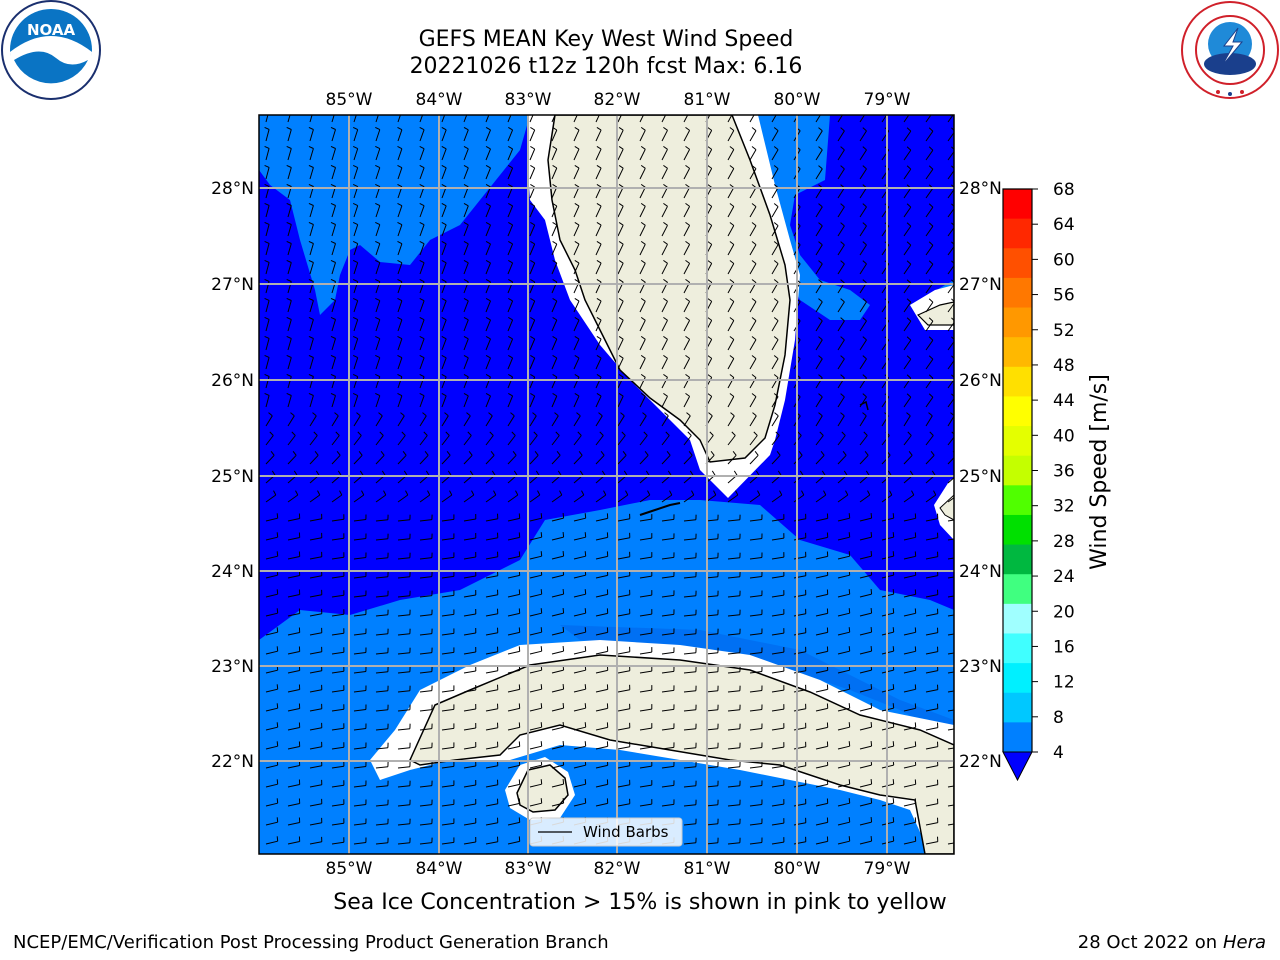 The height and width of the screenshot is (960, 1280). What do you see at coordinates (1150, 942) in the screenshot?
I see `date-text: 28 Oct 2022 on` at bounding box center [1150, 942].